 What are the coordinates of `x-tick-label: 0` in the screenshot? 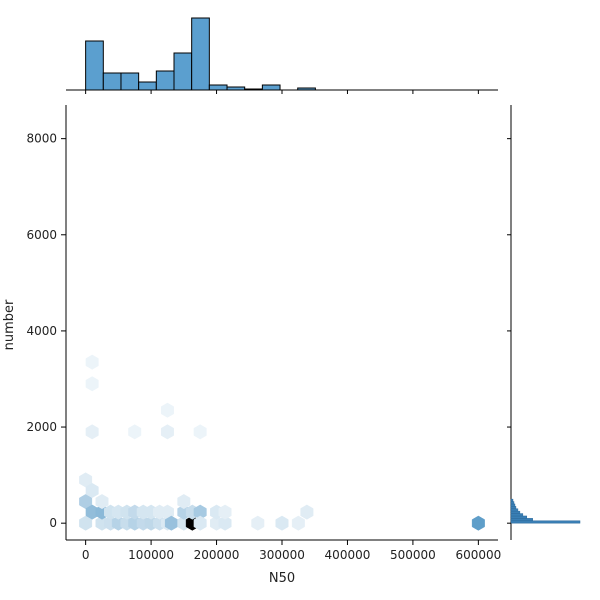 It's located at (86, 555).